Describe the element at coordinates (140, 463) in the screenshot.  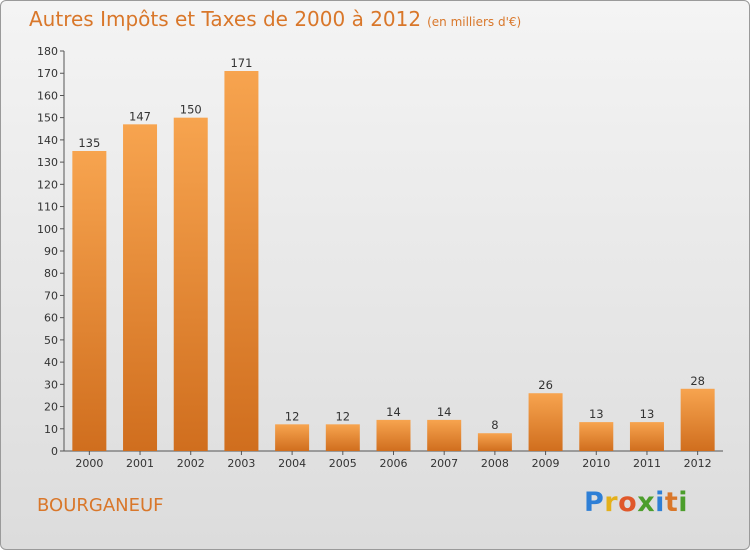
I see `x-tick-label: 2001` at that location.